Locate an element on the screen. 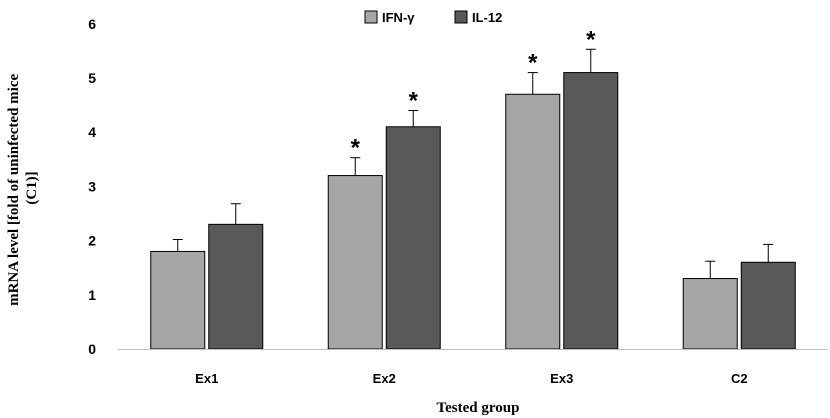 This screenshot has width=830, height=418. bar-il-12-c2 is located at coordinates (768, 305).